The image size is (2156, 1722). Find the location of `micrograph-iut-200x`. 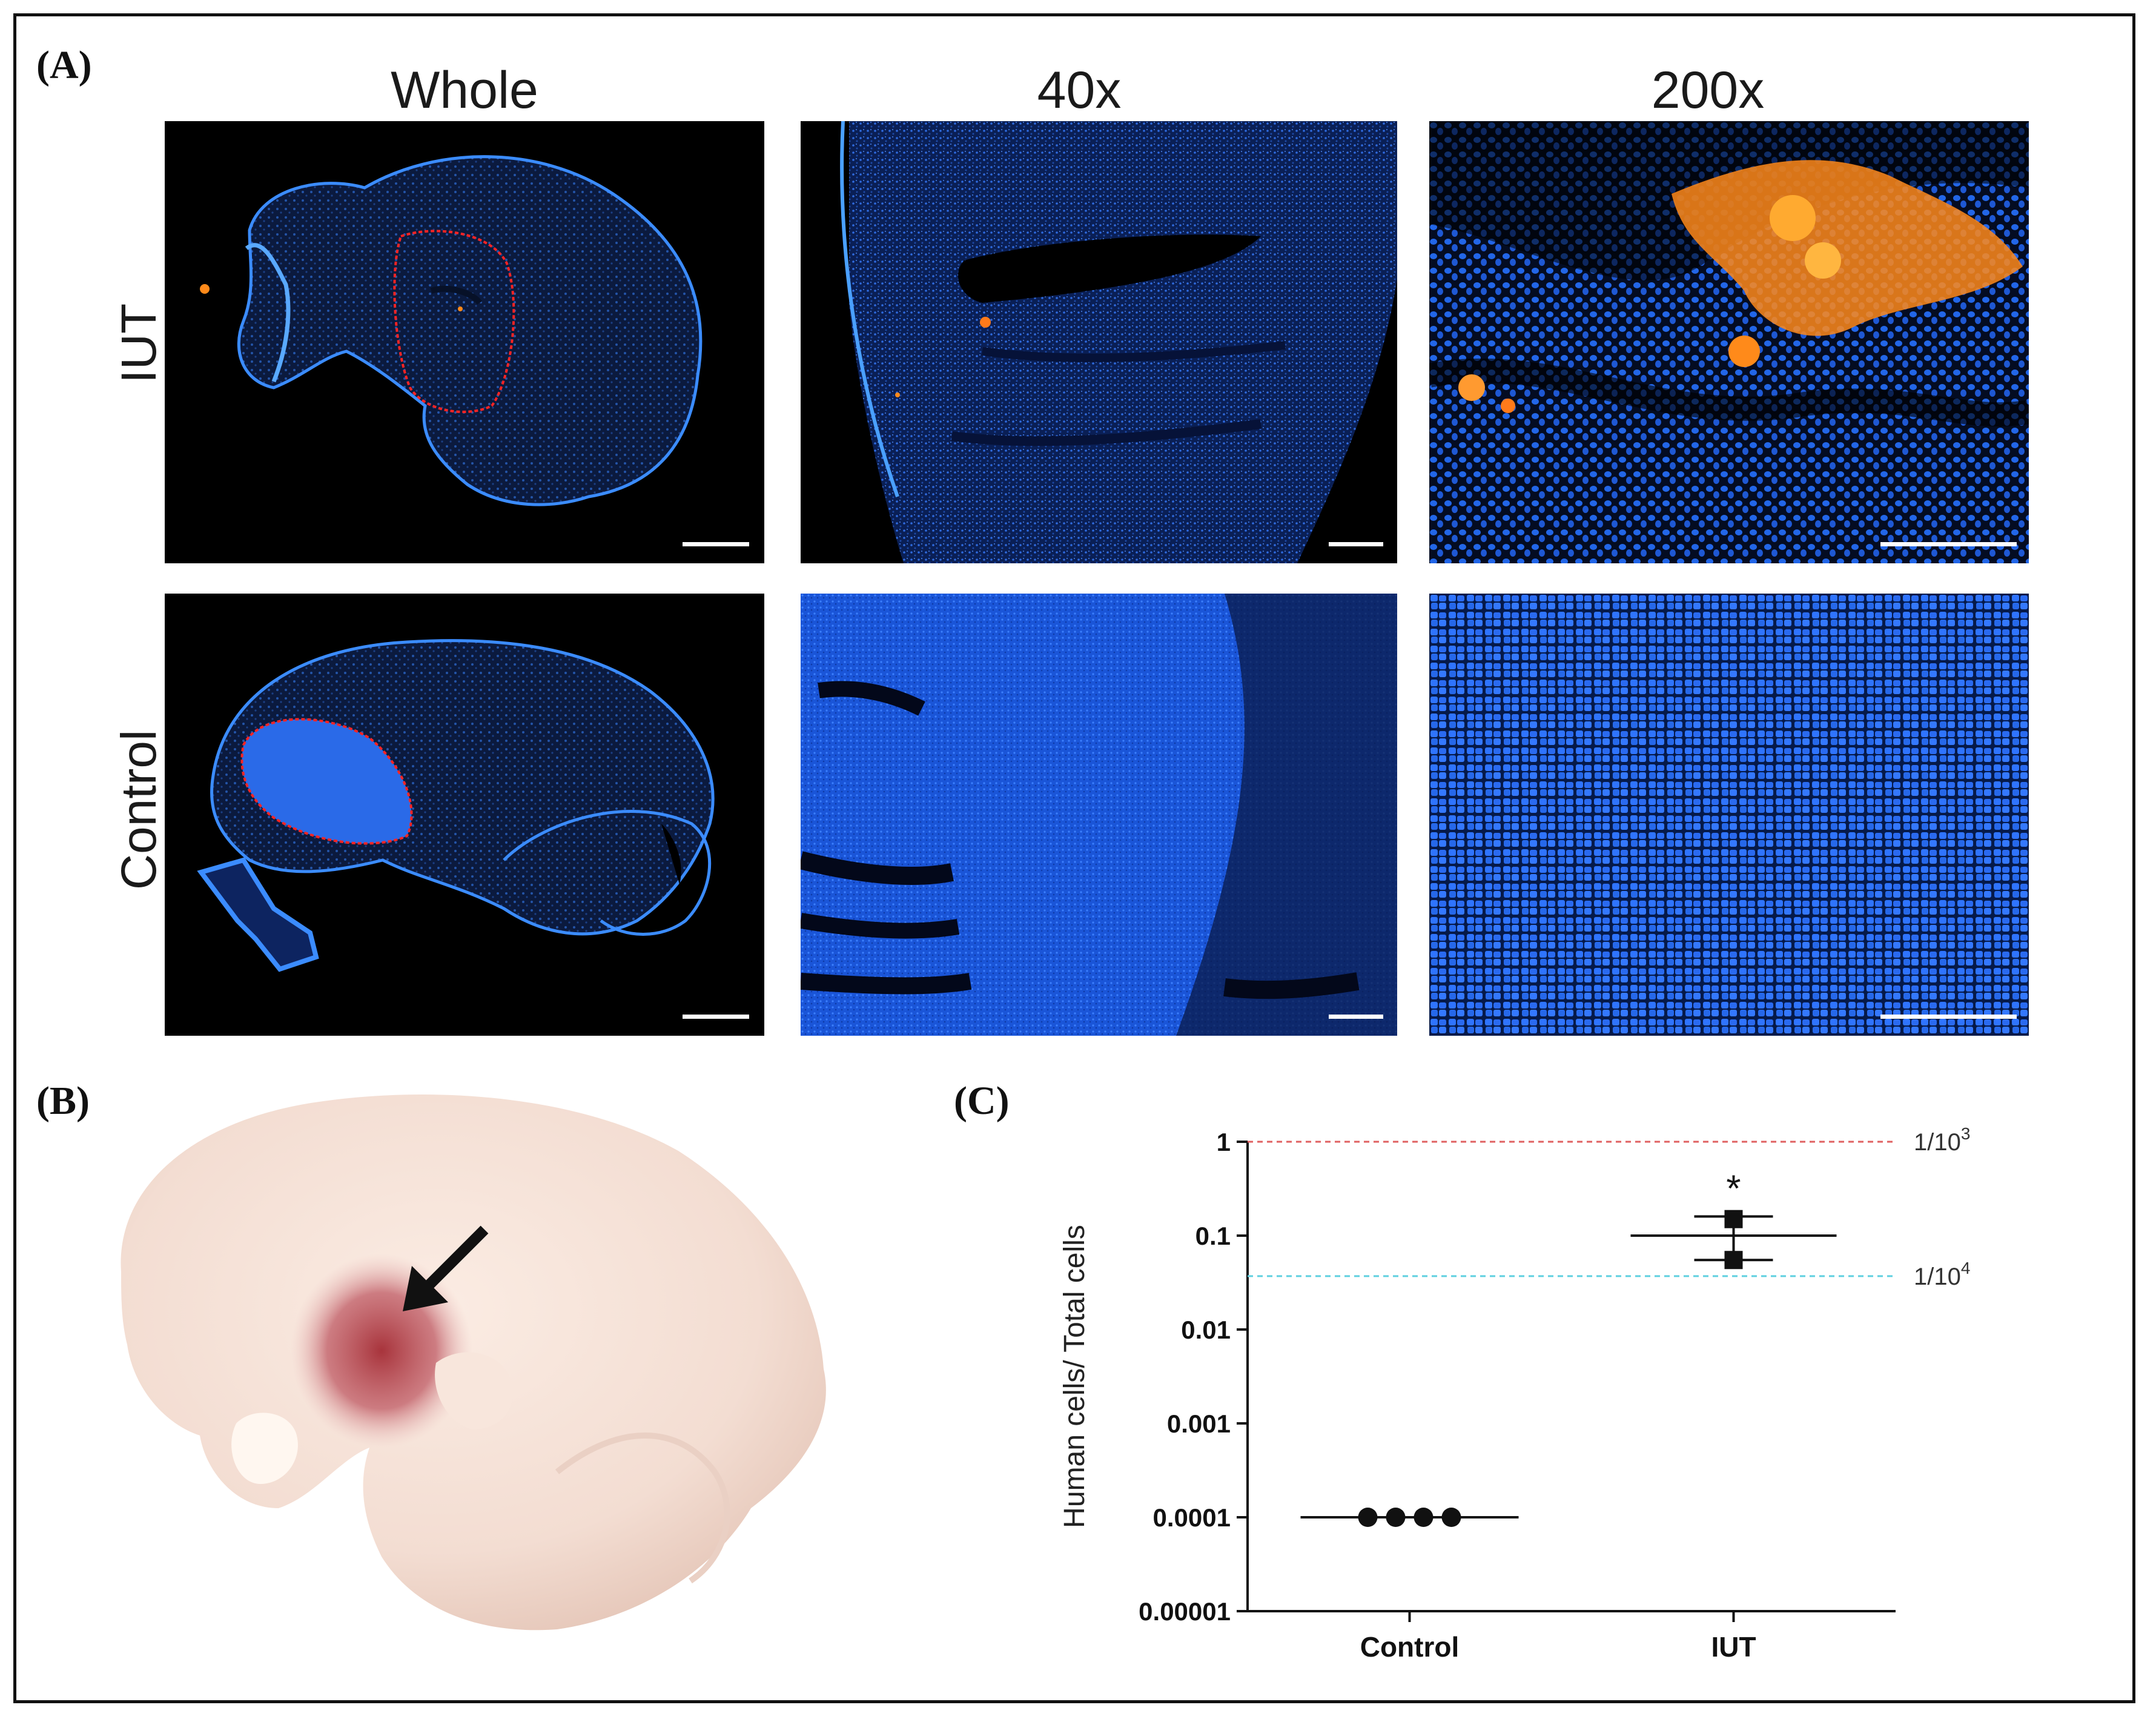

micrograph-iut-200x is located at coordinates (1729, 342).